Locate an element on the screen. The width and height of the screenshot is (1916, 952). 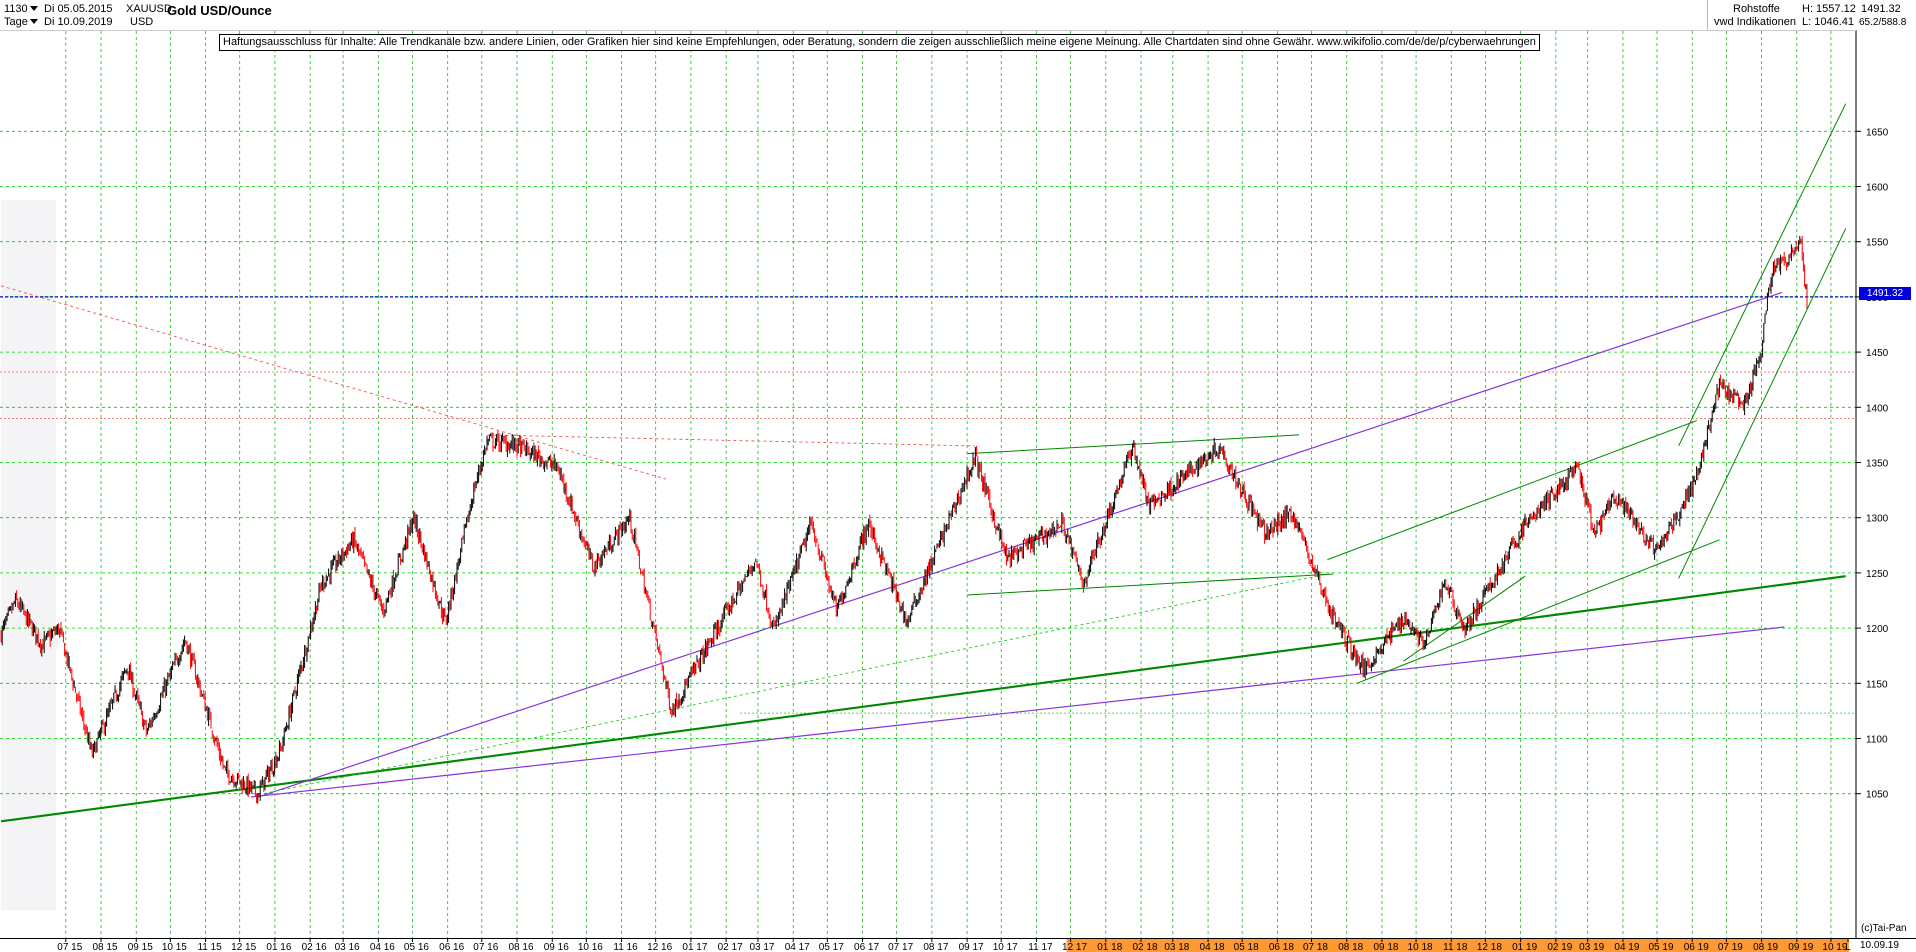
y-tick-label: 1200 is located at coordinates (1877, 629).